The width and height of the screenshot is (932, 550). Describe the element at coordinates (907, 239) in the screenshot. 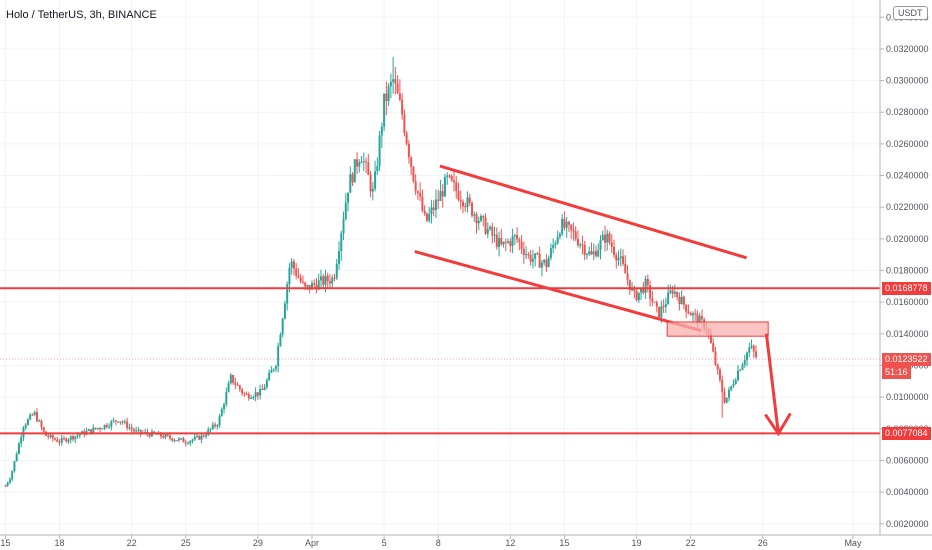

I see `price-tick-label: 0.0200000` at that location.